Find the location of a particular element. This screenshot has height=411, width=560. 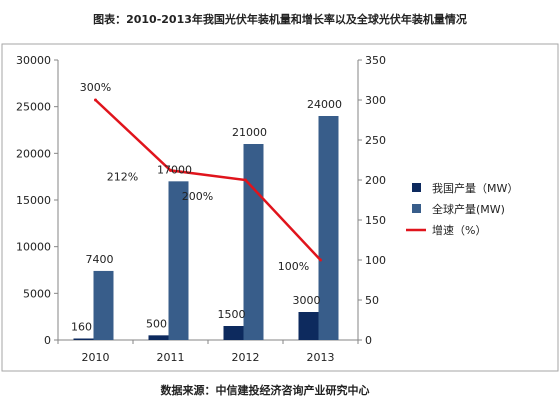

left-tick-label: 15000 is located at coordinates (33, 200).